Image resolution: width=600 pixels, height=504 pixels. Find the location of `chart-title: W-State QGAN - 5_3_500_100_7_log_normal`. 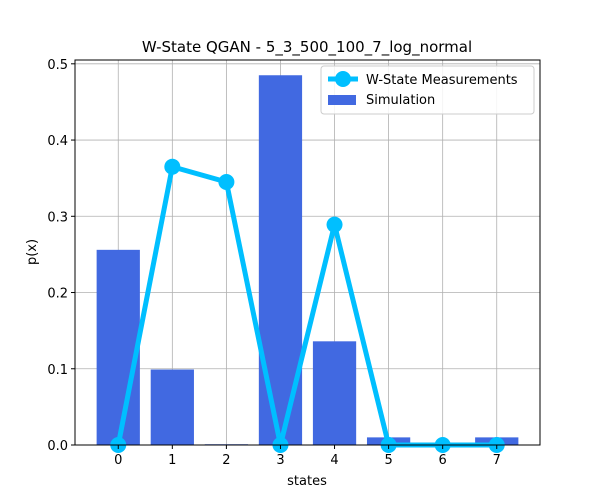

chart-title: W-State QGAN - 5_3_500_100_7_log_normal is located at coordinates (307, 47).